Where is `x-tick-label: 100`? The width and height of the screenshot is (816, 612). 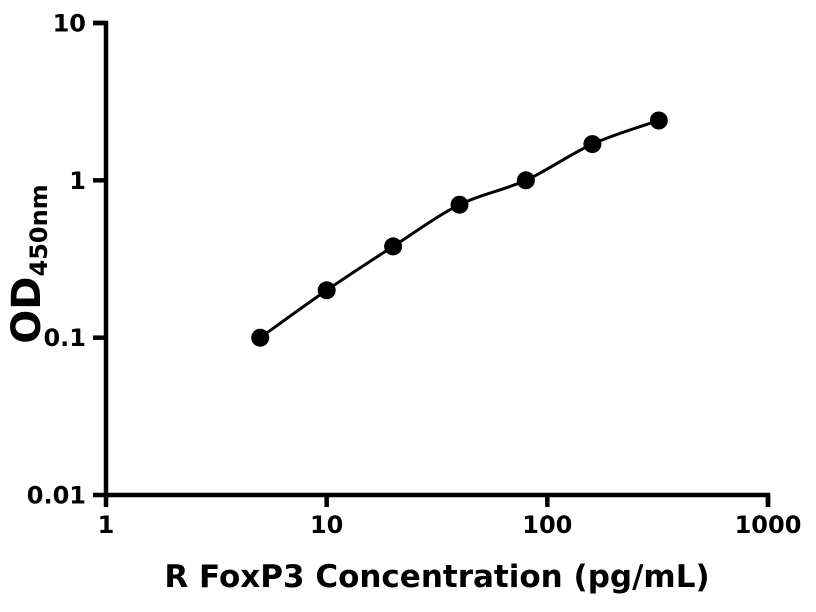
x-tick-label: 100 is located at coordinates (547, 525).